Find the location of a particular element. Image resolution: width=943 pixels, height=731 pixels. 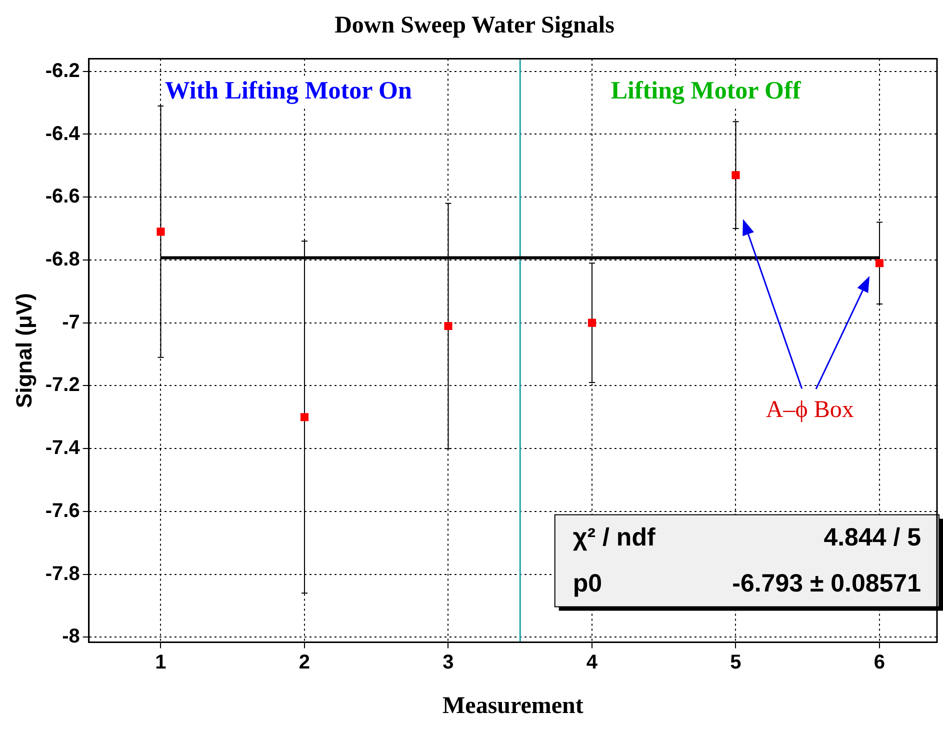

y-tick-label: -7.2 is located at coordinates (62, 385).